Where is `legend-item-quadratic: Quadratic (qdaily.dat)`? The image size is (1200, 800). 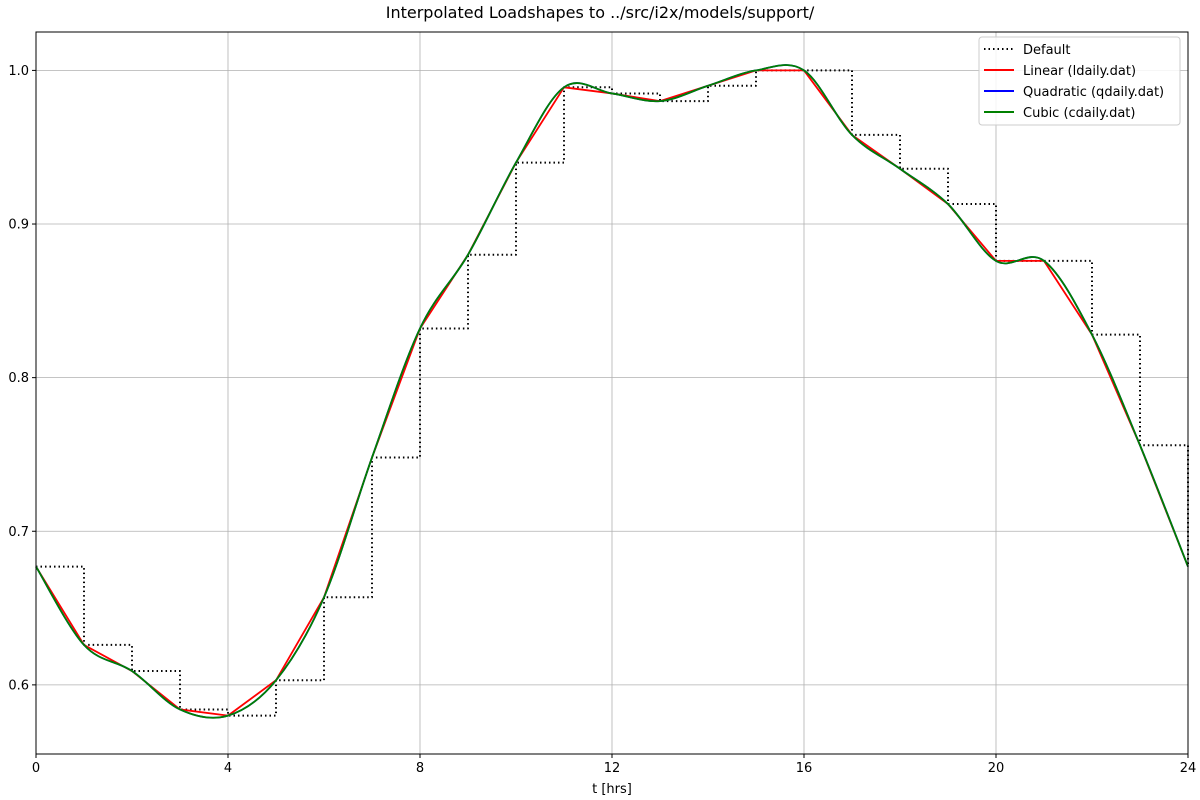
legend-item-quadratic: Quadratic (qdaily.dat) is located at coordinates (1074, 92).